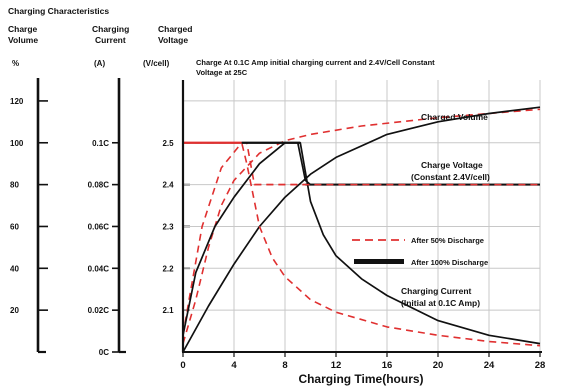 The image size is (565, 389). What do you see at coordinates (99, 268) in the screenshot?
I see `current-axis-tick-label: 0.04C` at bounding box center [99, 268].